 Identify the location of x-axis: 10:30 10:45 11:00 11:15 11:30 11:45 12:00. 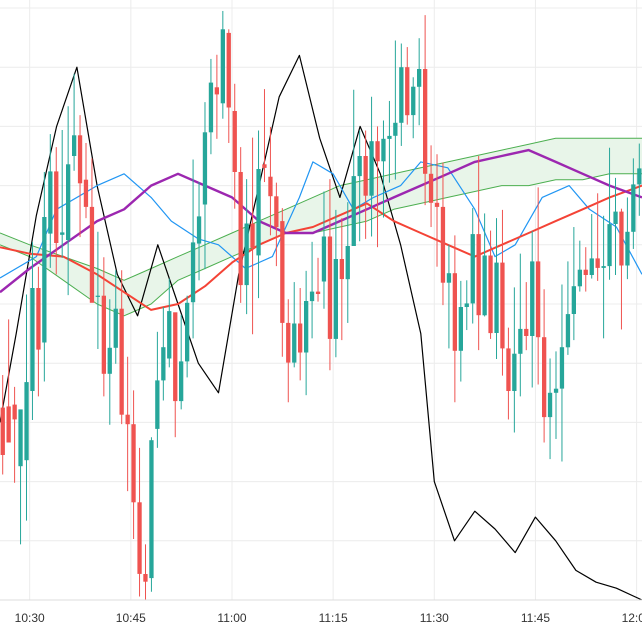
(321, 612).